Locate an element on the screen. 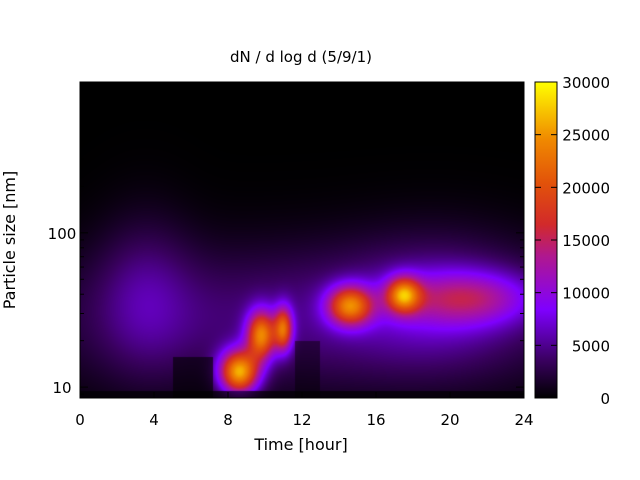 This screenshot has width=640, height=480. colorbar-tick-label: 25000 is located at coordinates (586, 136).